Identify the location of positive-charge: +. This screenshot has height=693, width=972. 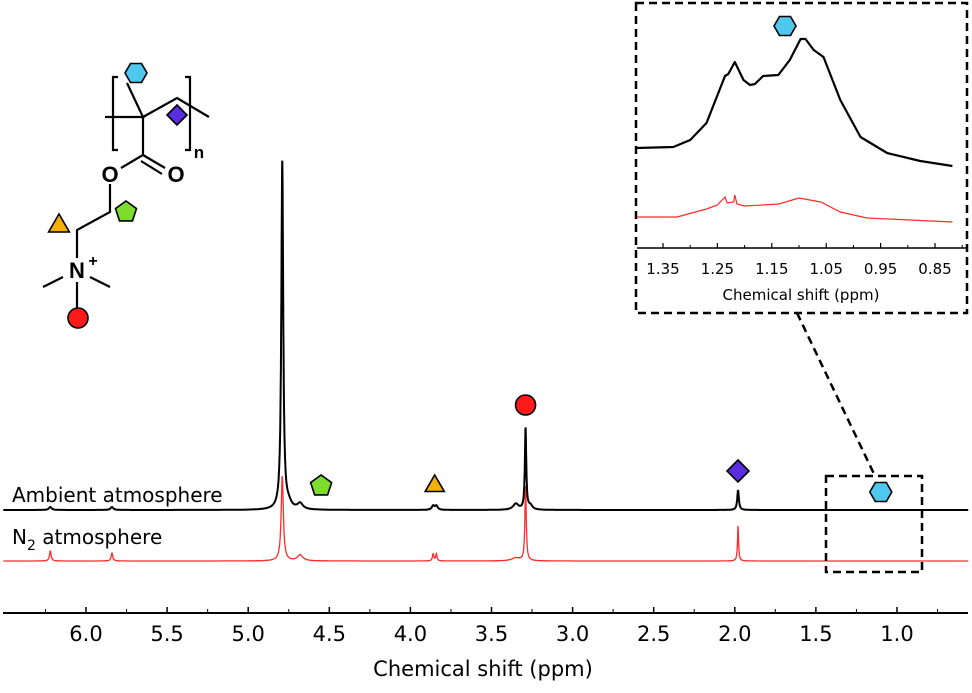
(92, 261).